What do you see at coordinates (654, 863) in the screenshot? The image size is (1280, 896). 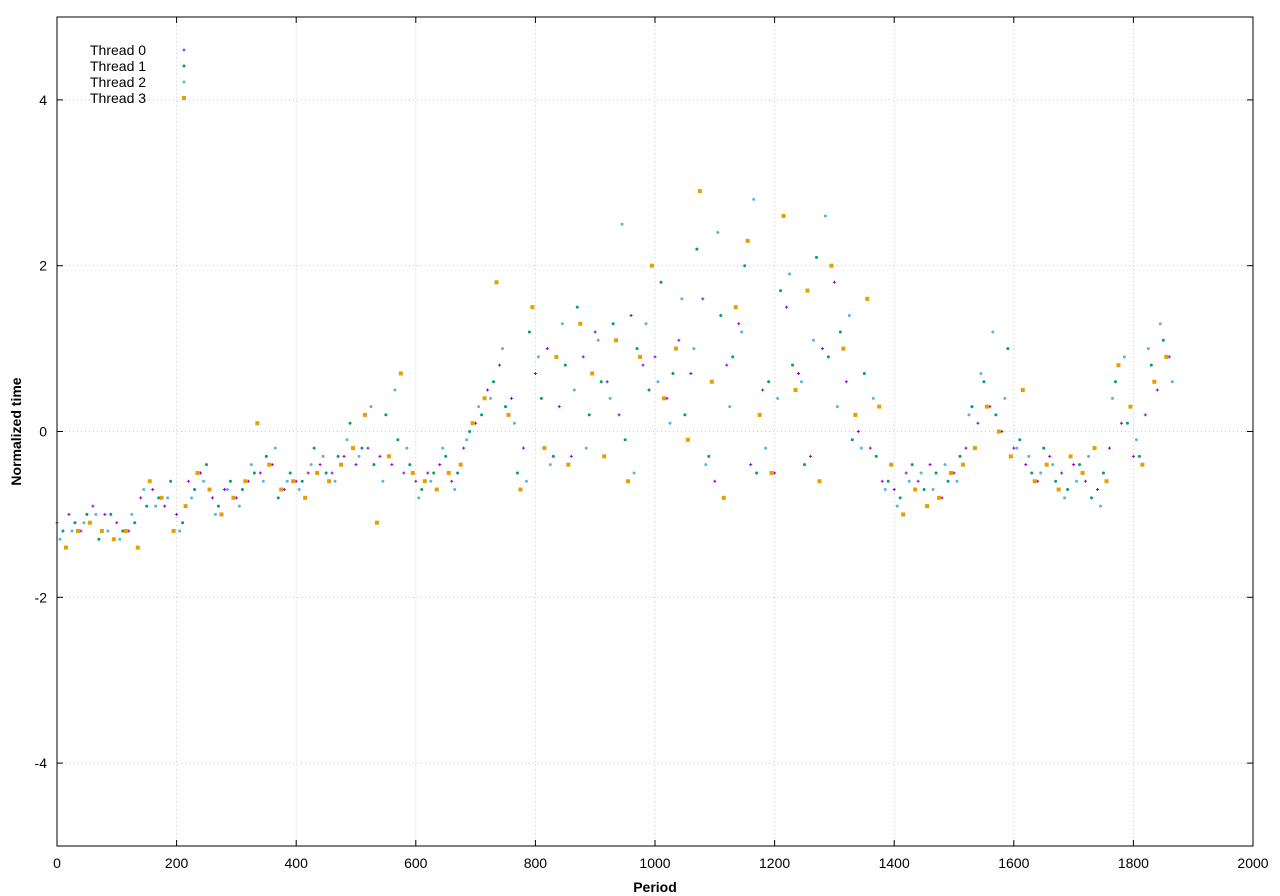 I see `x-tick-label: 1000` at bounding box center [654, 863].